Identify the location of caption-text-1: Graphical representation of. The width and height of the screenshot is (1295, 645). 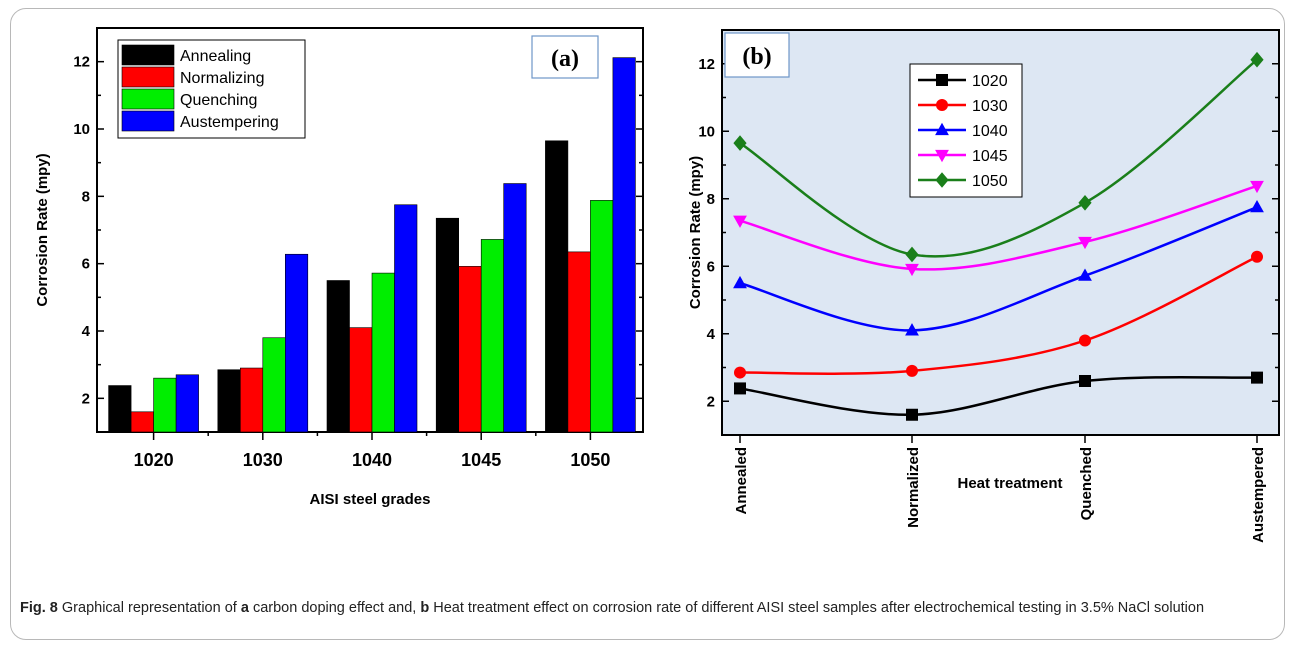
(149, 608).